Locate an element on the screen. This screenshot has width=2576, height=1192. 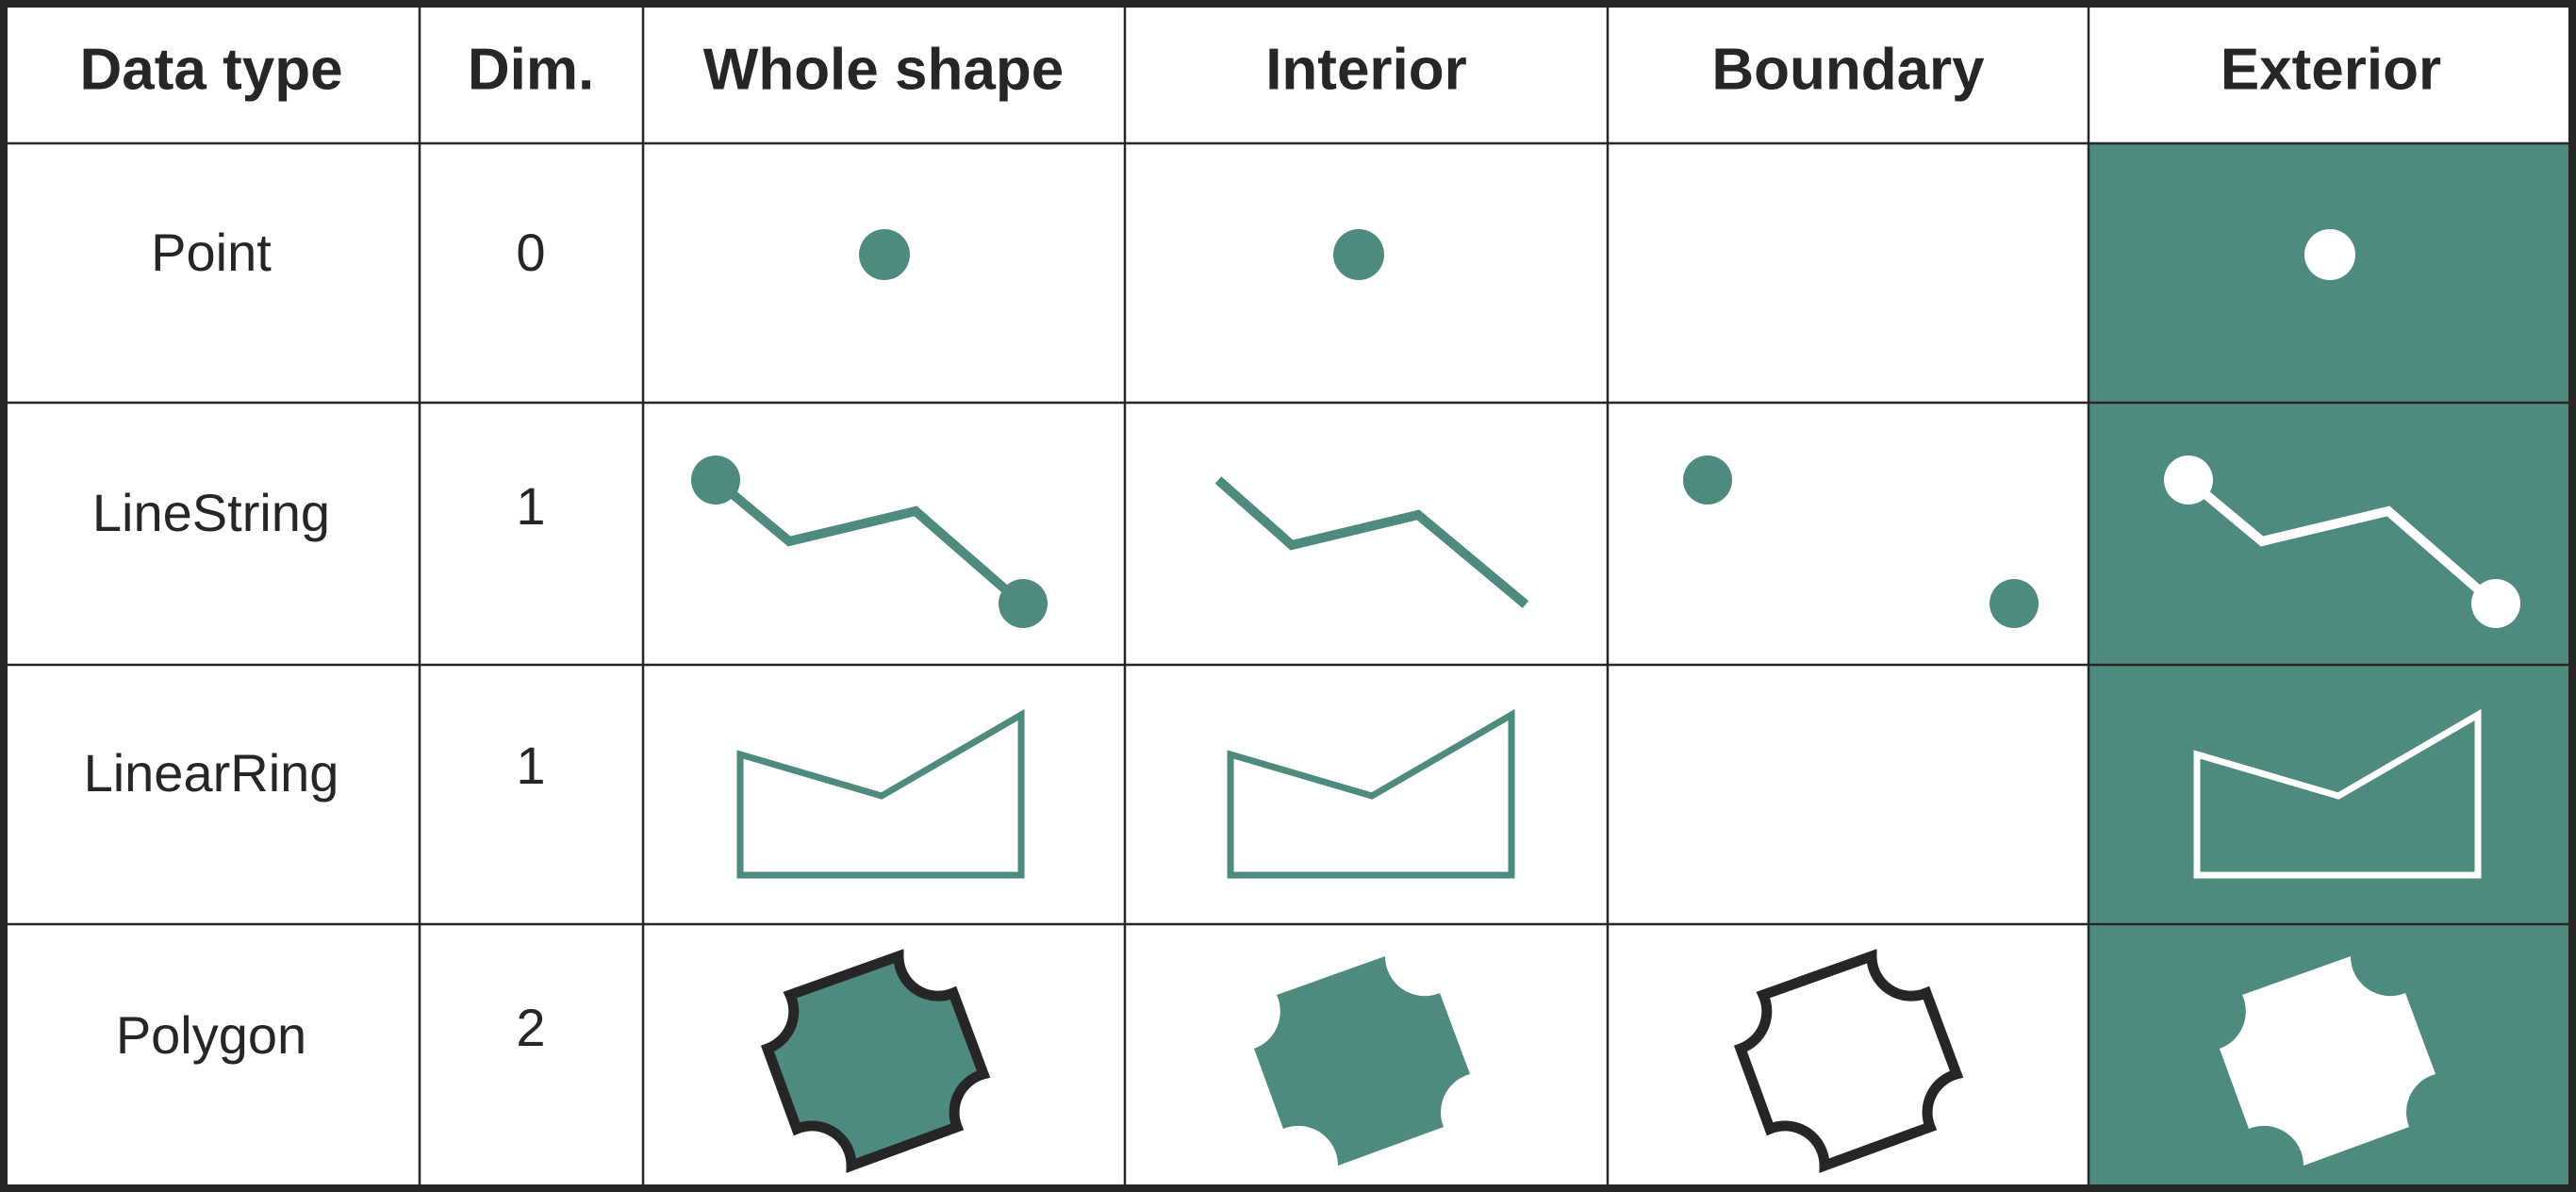
header-dim: Dim. is located at coordinates (531, 69).